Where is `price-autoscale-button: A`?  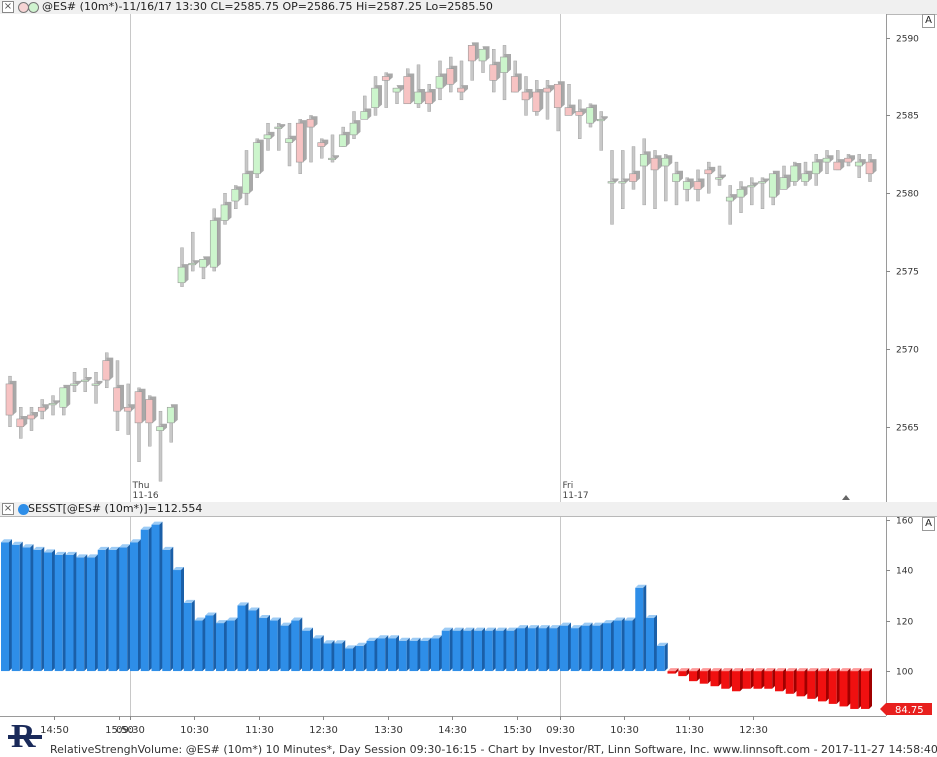 price-autoscale-button: A is located at coordinates (928, 21).